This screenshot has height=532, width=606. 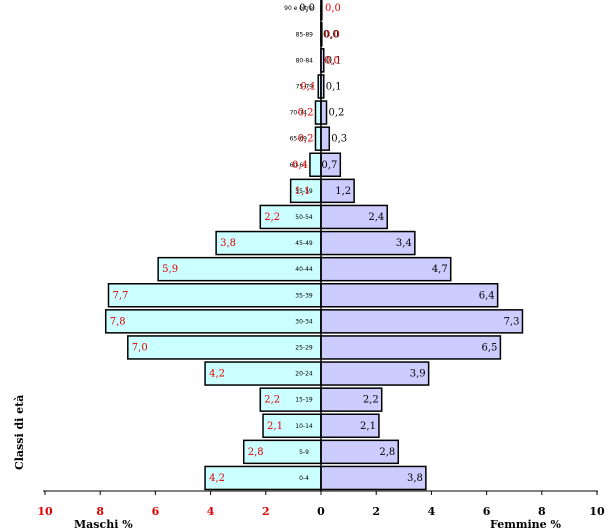 What do you see at coordinates (304, 321) in the screenshot?
I see `age-class-label: 30-34` at bounding box center [304, 321].